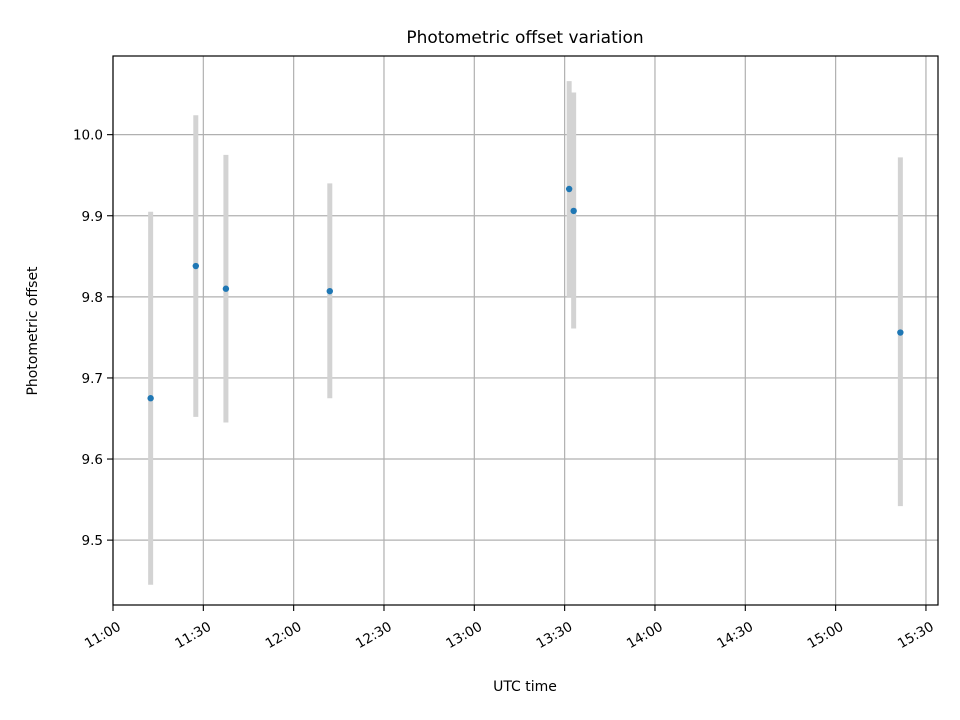 This screenshot has width=960, height=720. I want to click on x-tick-label: 13:30, so click(555, 635).